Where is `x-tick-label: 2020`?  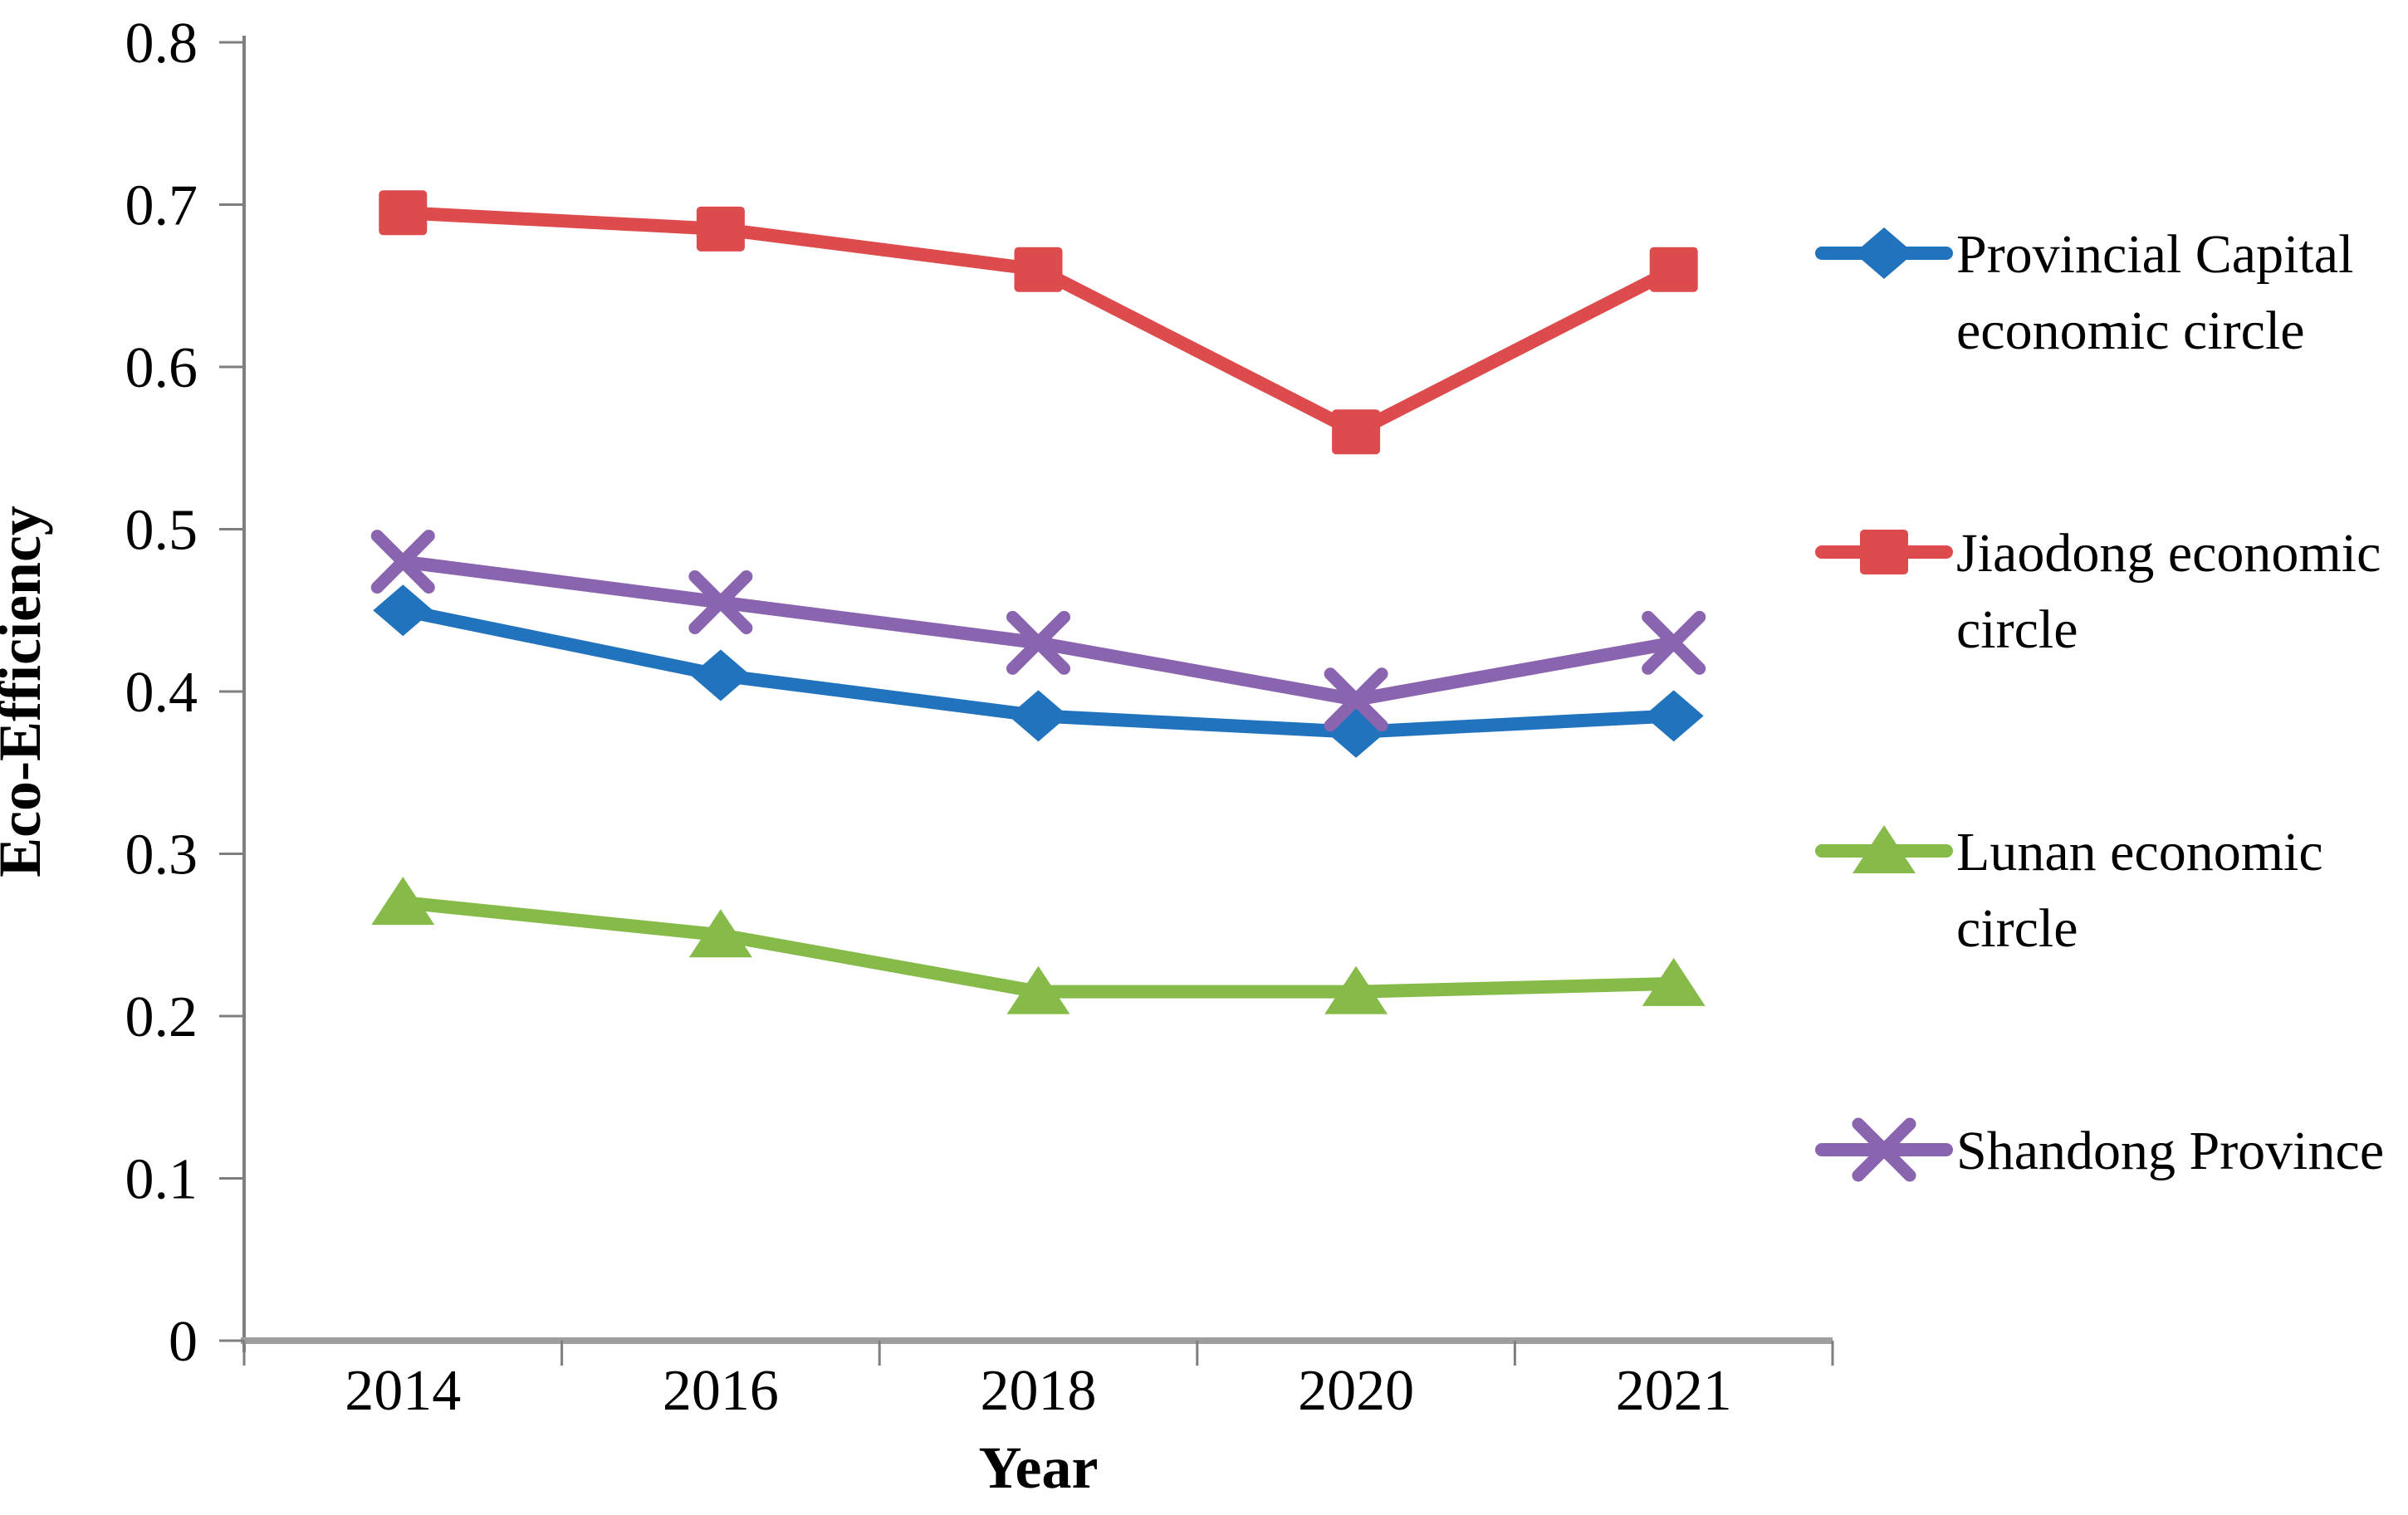
x-tick-label: 2020 is located at coordinates (1356, 1391).